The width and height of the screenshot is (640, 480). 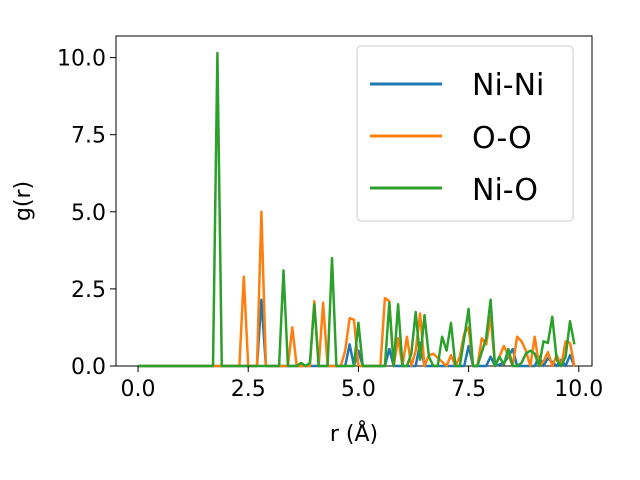 What do you see at coordinates (248, 389) in the screenshot?
I see `x-tick-label: 2.5` at bounding box center [248, 389].